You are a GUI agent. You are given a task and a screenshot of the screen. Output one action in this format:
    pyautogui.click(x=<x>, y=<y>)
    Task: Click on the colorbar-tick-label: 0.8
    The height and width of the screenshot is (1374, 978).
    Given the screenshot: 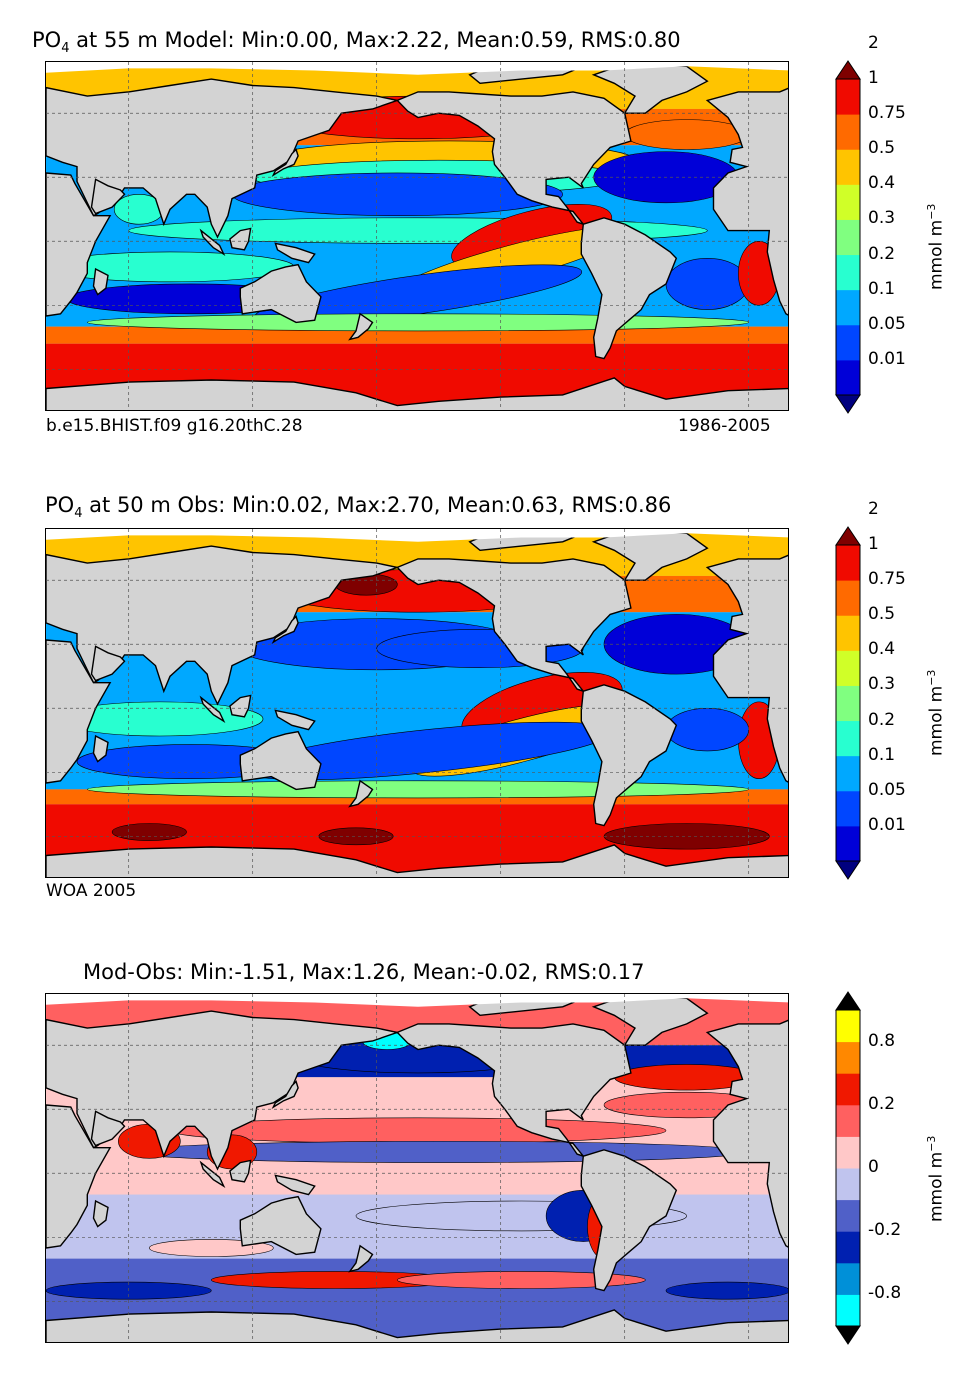 What is the action you would take?
    pyautogui.click(x=882, y=1040)
    